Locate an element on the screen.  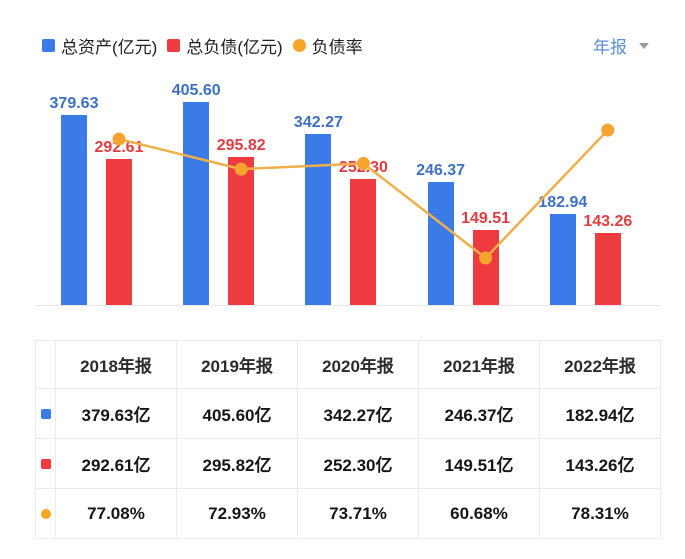
cell-debt_ratio-0: 77.08% is located at coordinates (116, 513).